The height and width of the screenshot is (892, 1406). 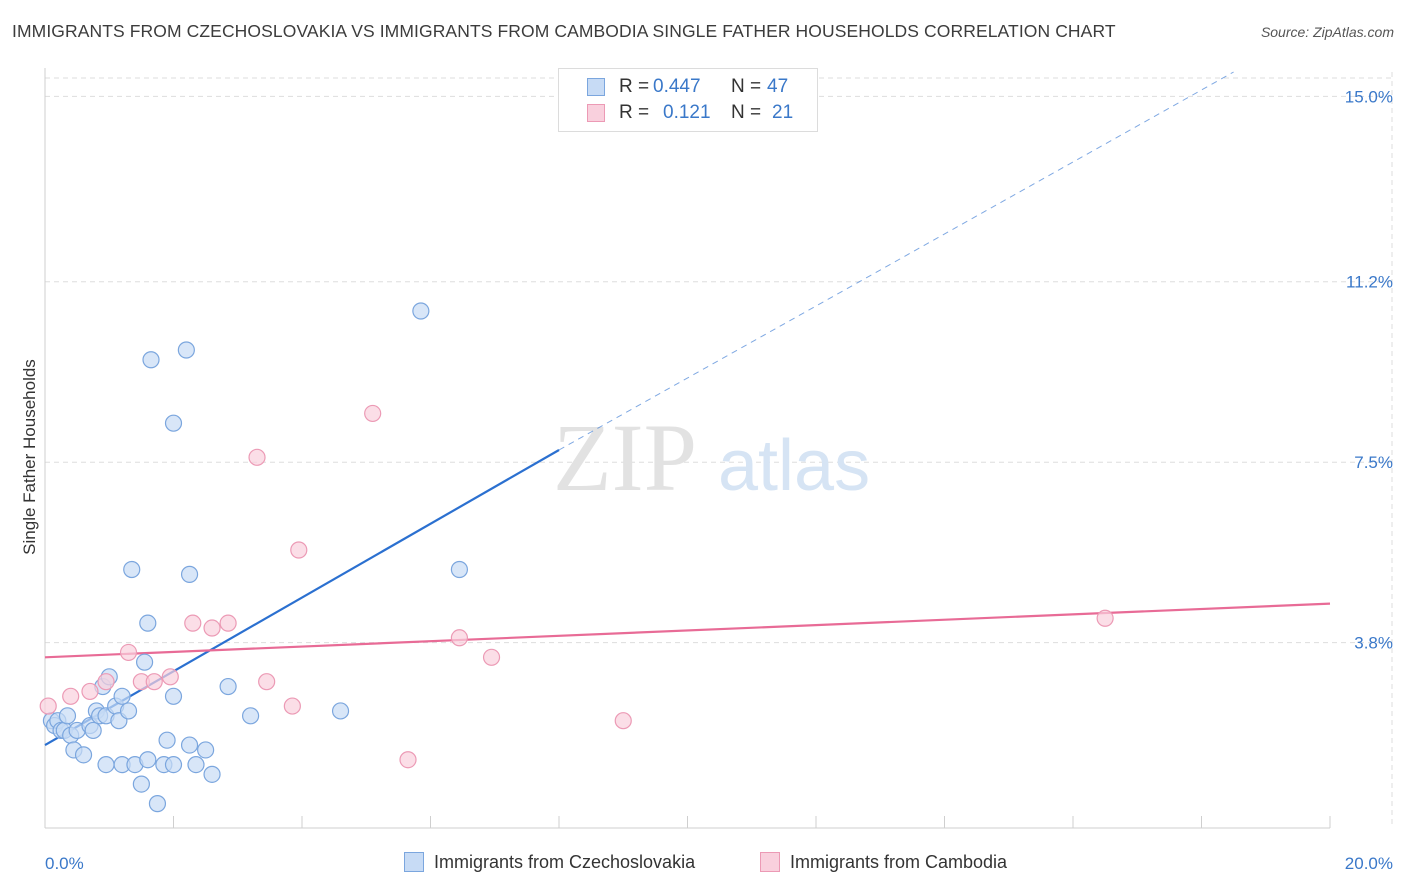 What do you see at coordinates (1327, 32) in the screenshot?
I see `source-label: Source: ZipAtlas.com` at bounding box center [1327, 32].